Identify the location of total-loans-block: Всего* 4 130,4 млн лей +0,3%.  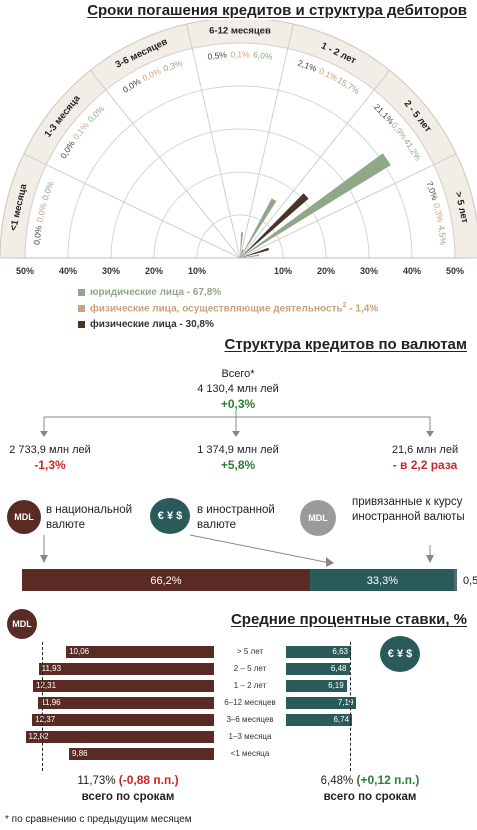
(238, 389).